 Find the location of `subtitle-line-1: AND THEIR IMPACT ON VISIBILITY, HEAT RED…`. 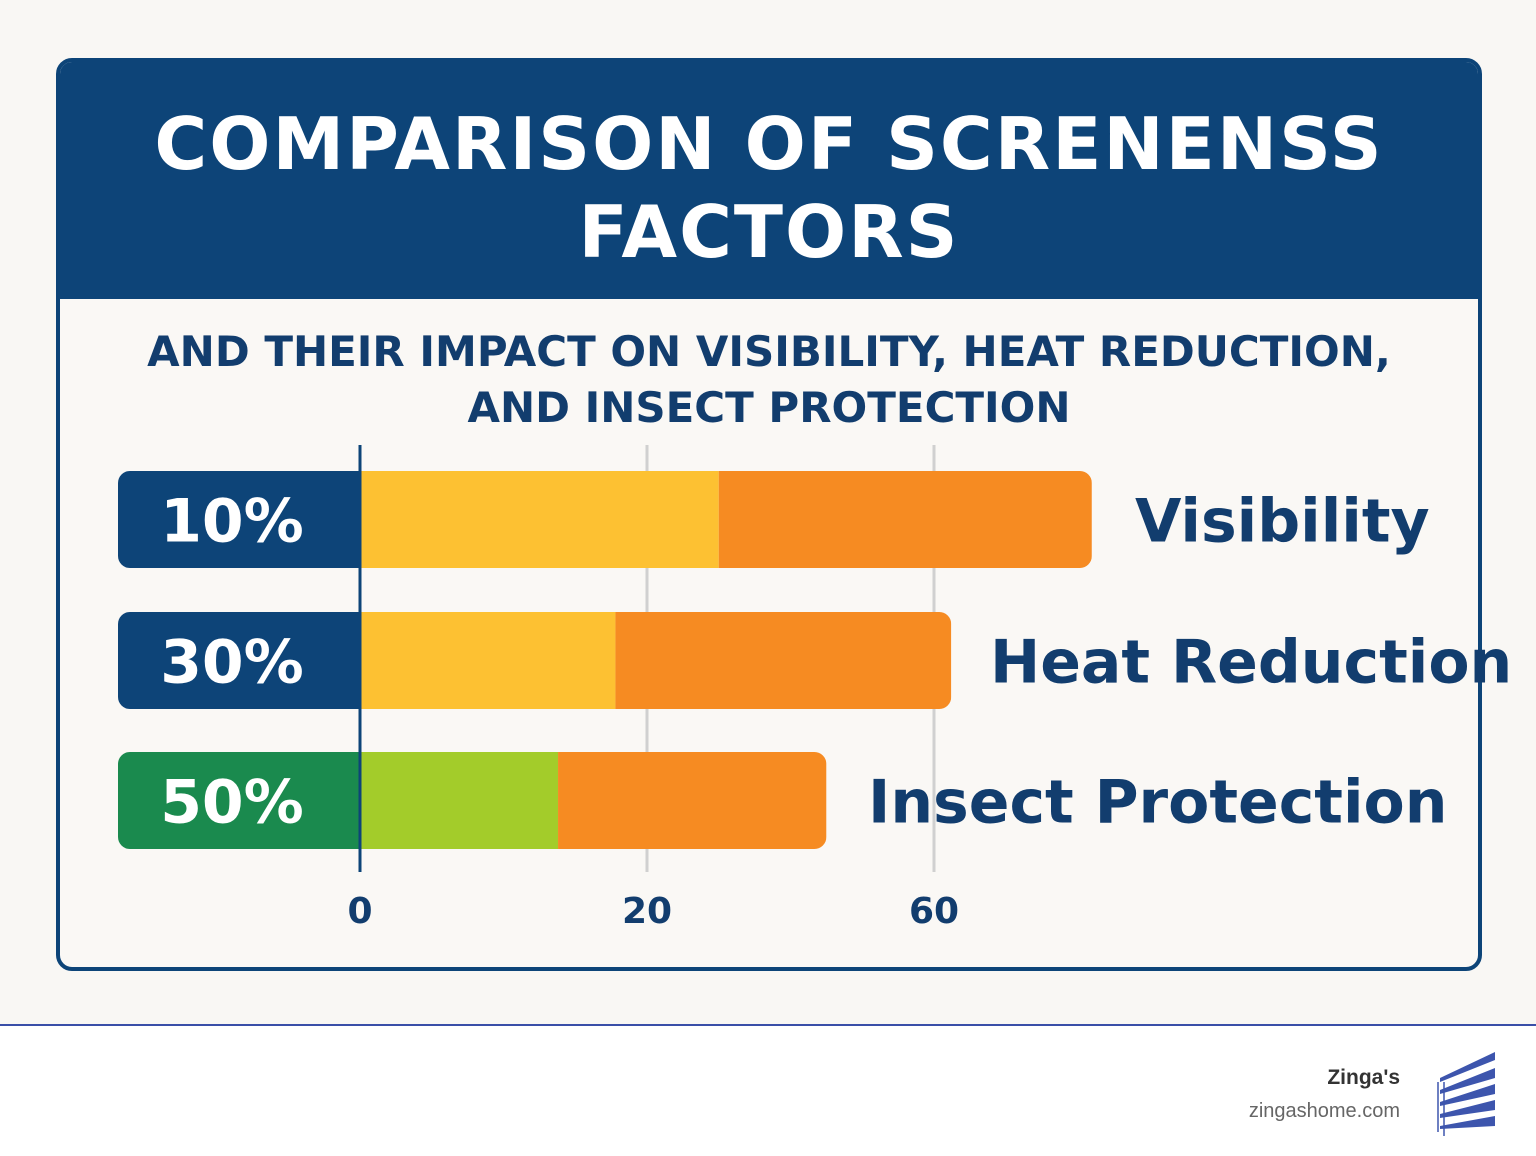

subtitle-line-1: AND THEIR IMPACT ON VISIBILITY, HEAT RED… is located at coordinates (769, 351).